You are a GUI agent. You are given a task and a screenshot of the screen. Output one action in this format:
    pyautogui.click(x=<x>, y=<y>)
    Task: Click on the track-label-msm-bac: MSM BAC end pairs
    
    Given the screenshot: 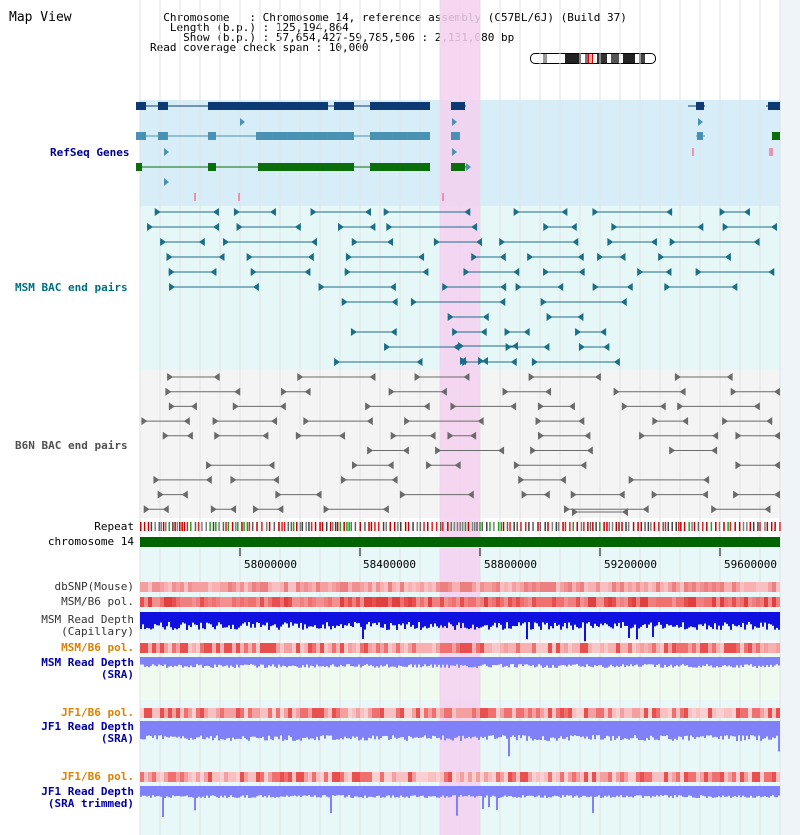 What is the action you would take?
    pyautogui.click(x=71, y=287)
    